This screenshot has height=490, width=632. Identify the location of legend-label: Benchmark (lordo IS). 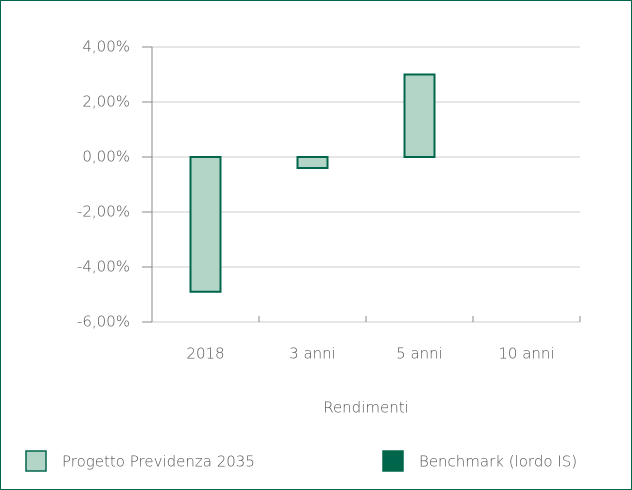
(498, 462).